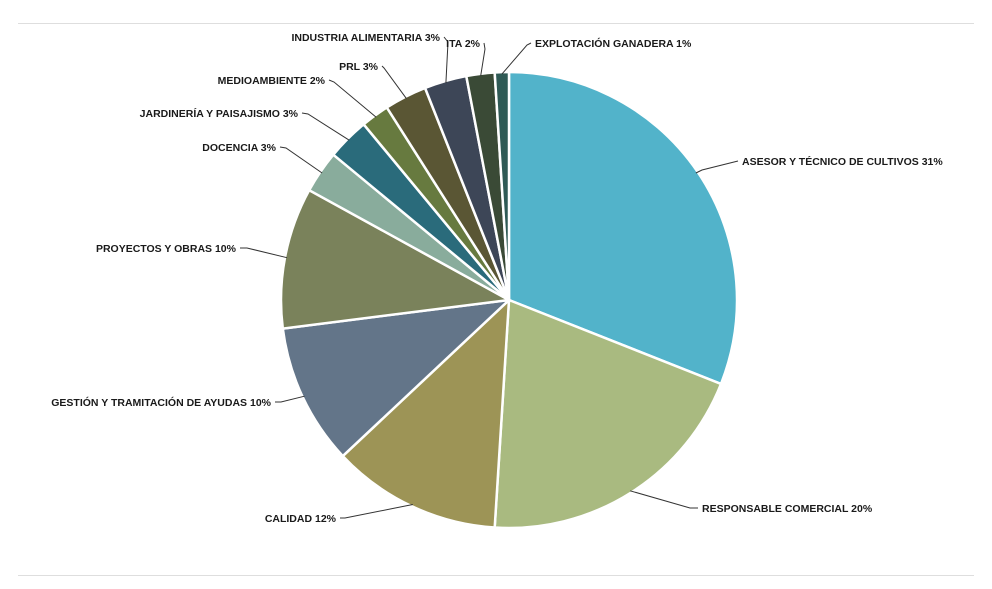 The height and width of the screenshot is (589, 992). I want to click on slice-label-2: CALIDAD 12%, so click(301, 519).